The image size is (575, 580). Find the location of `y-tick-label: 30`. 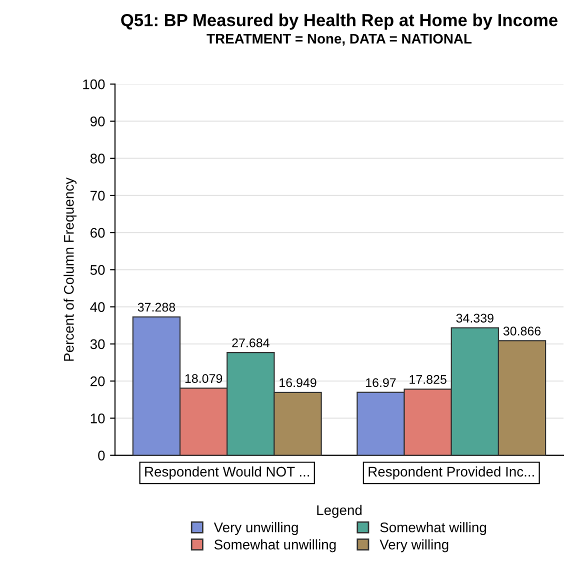

y-tick-label: 30 is located at coordinates (97, 344).